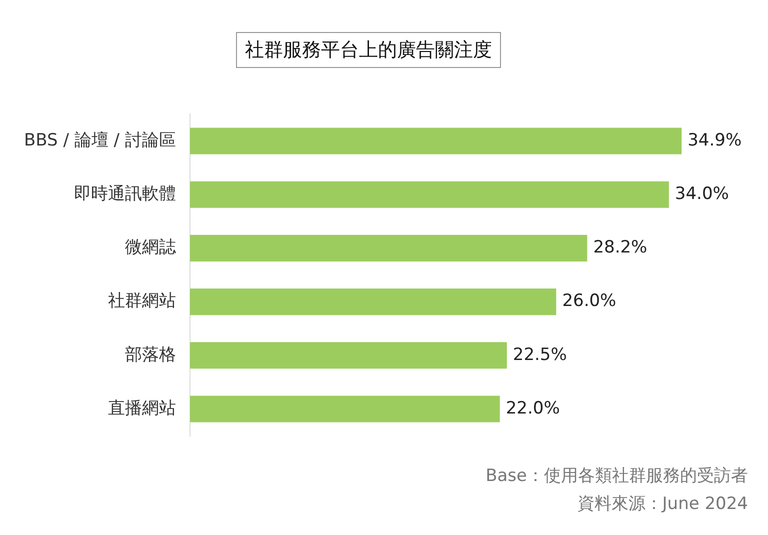 The width and height of the screenshot is (768, 535). What do you see at coordinates (589, 301) in the screenshot?
I see `data-label: 26.0%` at bounding box center [589, 301].